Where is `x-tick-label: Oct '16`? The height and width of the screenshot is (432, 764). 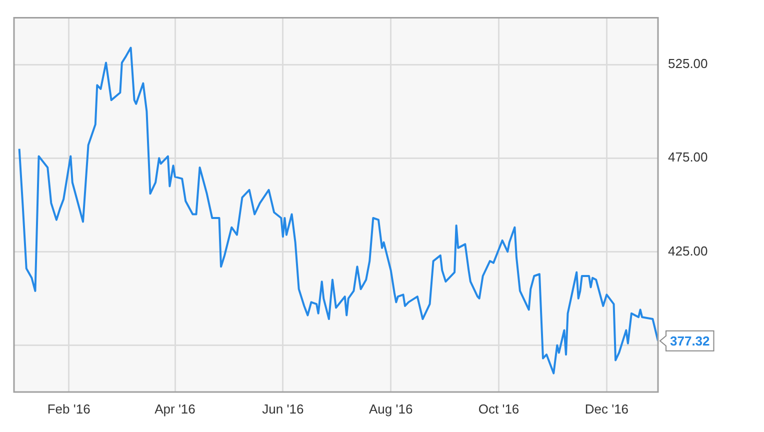 x-tick-label: Oct '16 is located at coordinates (499, 408).